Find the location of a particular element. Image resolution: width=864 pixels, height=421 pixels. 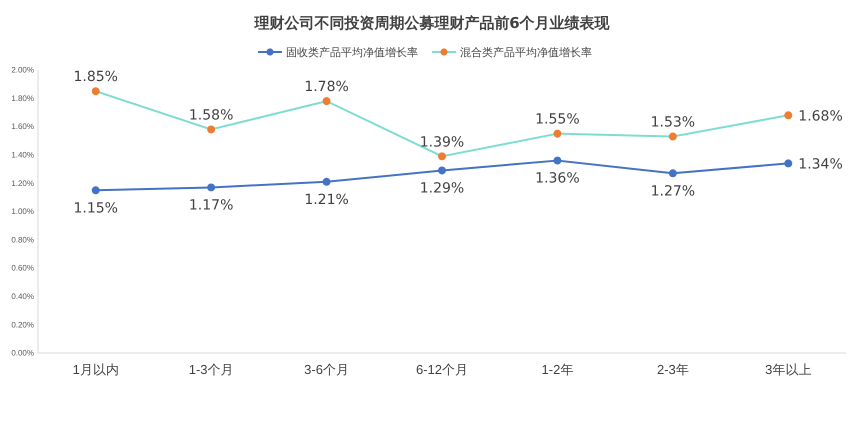

y-tick-label: 1.00% is located at coordinates (22, 211).